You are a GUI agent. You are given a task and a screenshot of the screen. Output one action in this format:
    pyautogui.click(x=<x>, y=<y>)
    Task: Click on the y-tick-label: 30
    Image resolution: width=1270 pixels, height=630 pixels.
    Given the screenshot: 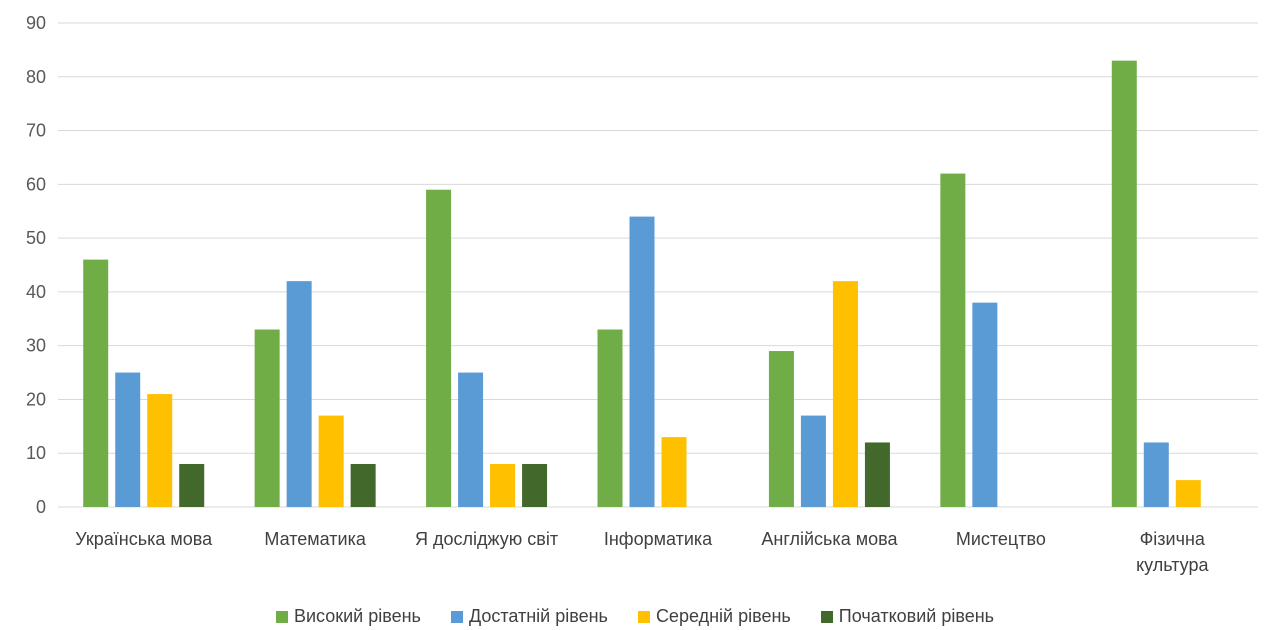 What is the action you would take?
    pyautogui.click(x=36, y=346)
    